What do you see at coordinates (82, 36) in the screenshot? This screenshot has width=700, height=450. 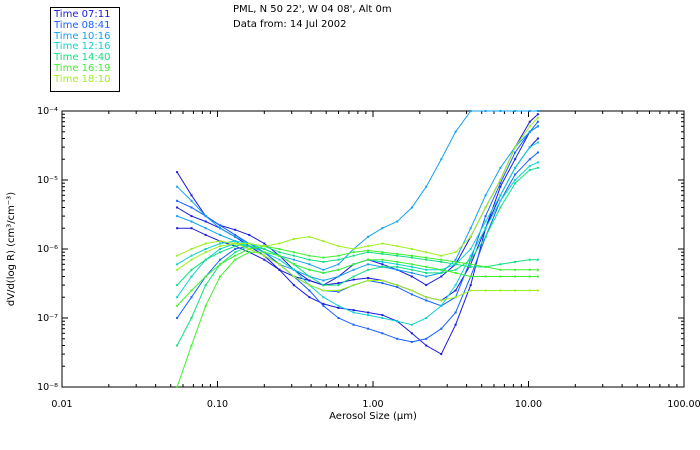 I see `legend-item-1016: Time 10:16` at bounding box center [82, 36].